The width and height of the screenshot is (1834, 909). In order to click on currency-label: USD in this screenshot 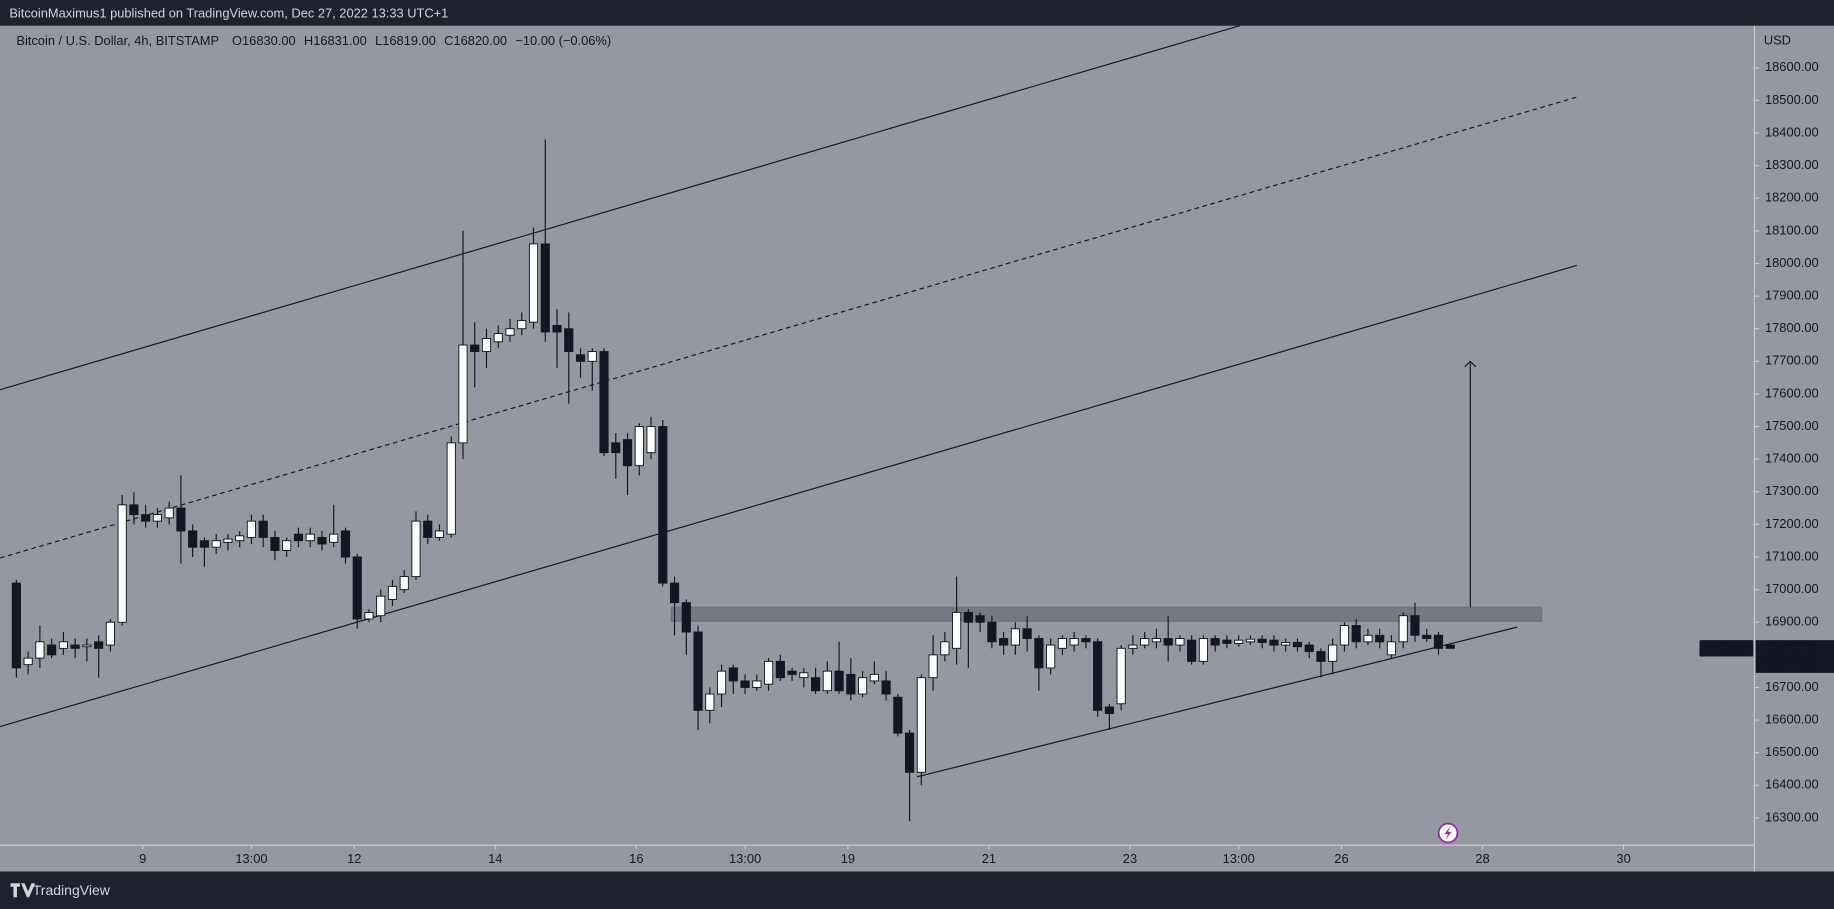, I will do `click(1777, 39)`.